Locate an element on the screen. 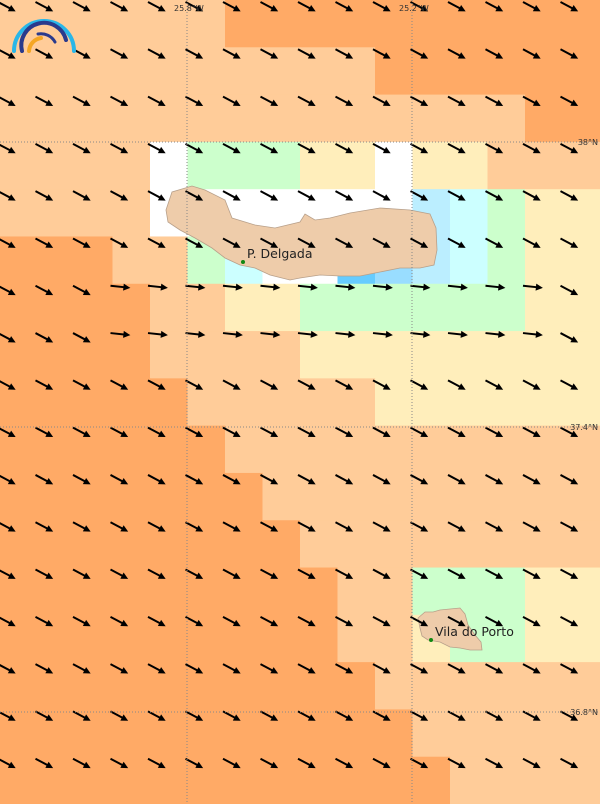 This screenshot has width=600, height=804. vila-do-porto-marker is located at coordinates (431, 640).